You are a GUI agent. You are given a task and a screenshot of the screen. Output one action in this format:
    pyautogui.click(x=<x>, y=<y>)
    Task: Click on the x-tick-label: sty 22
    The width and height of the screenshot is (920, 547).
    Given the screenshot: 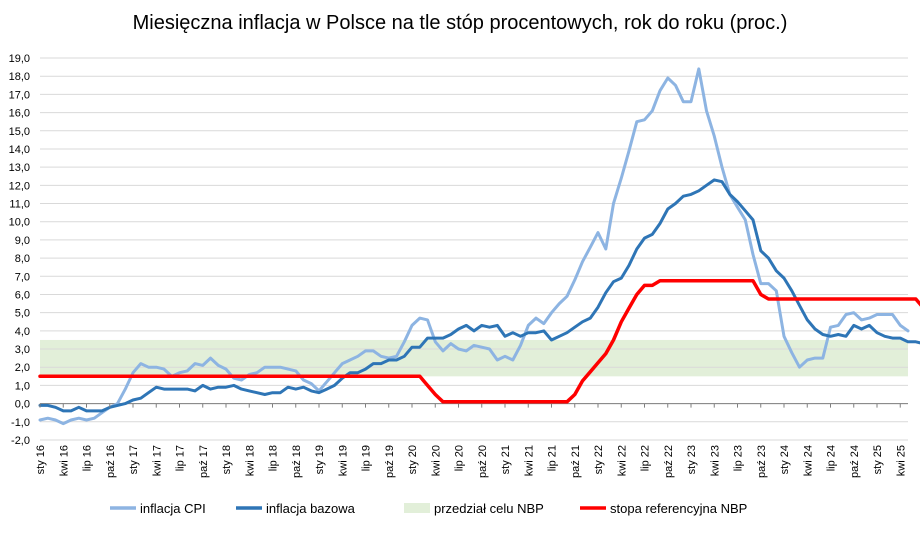 What is the action you would take?
    pyautogui.click(x=599, y=459)
    